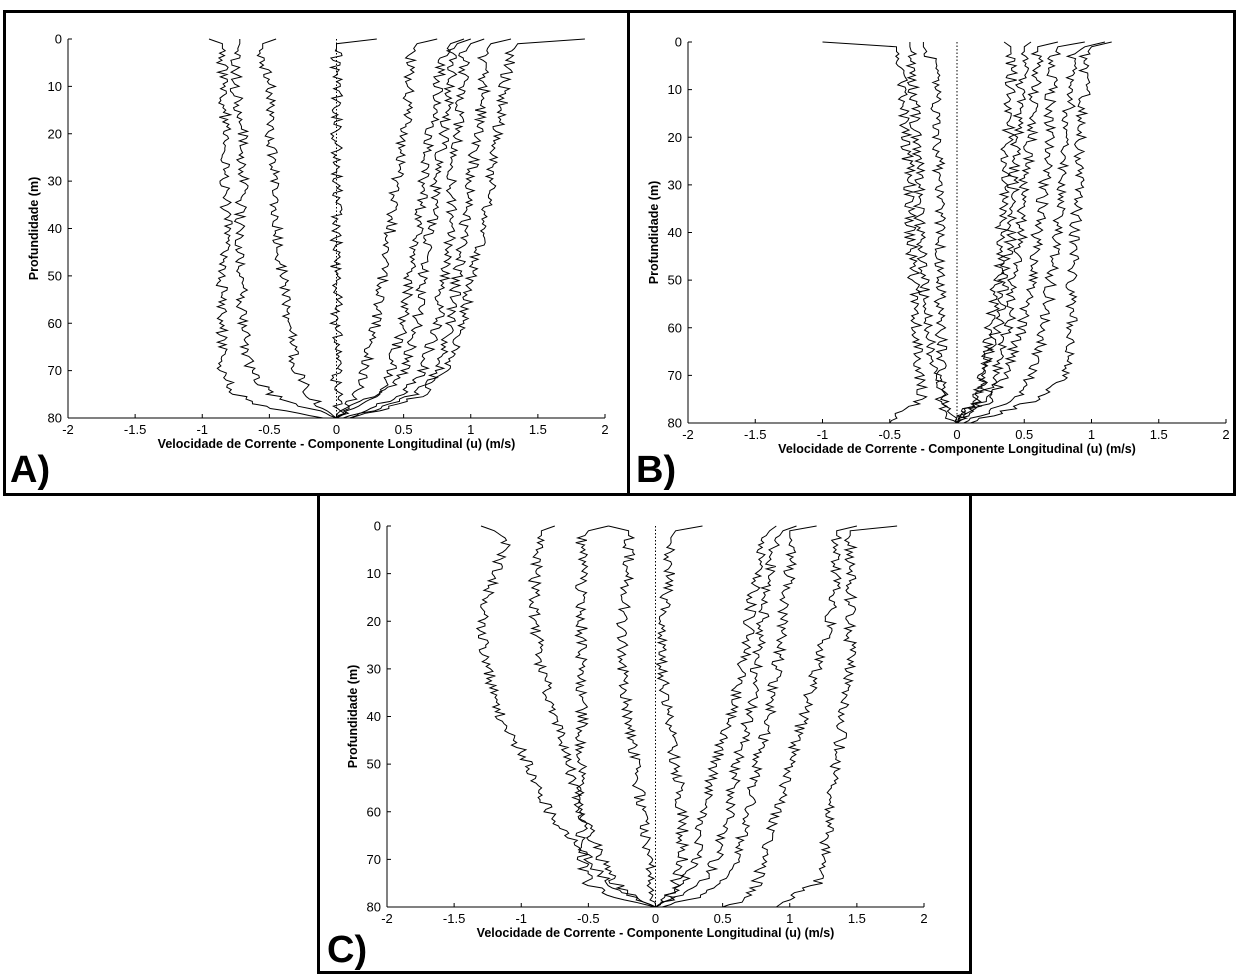  Describe the element at coordinates (347, 950) in the screenshot. I see `panel-letter: C)` at that location.